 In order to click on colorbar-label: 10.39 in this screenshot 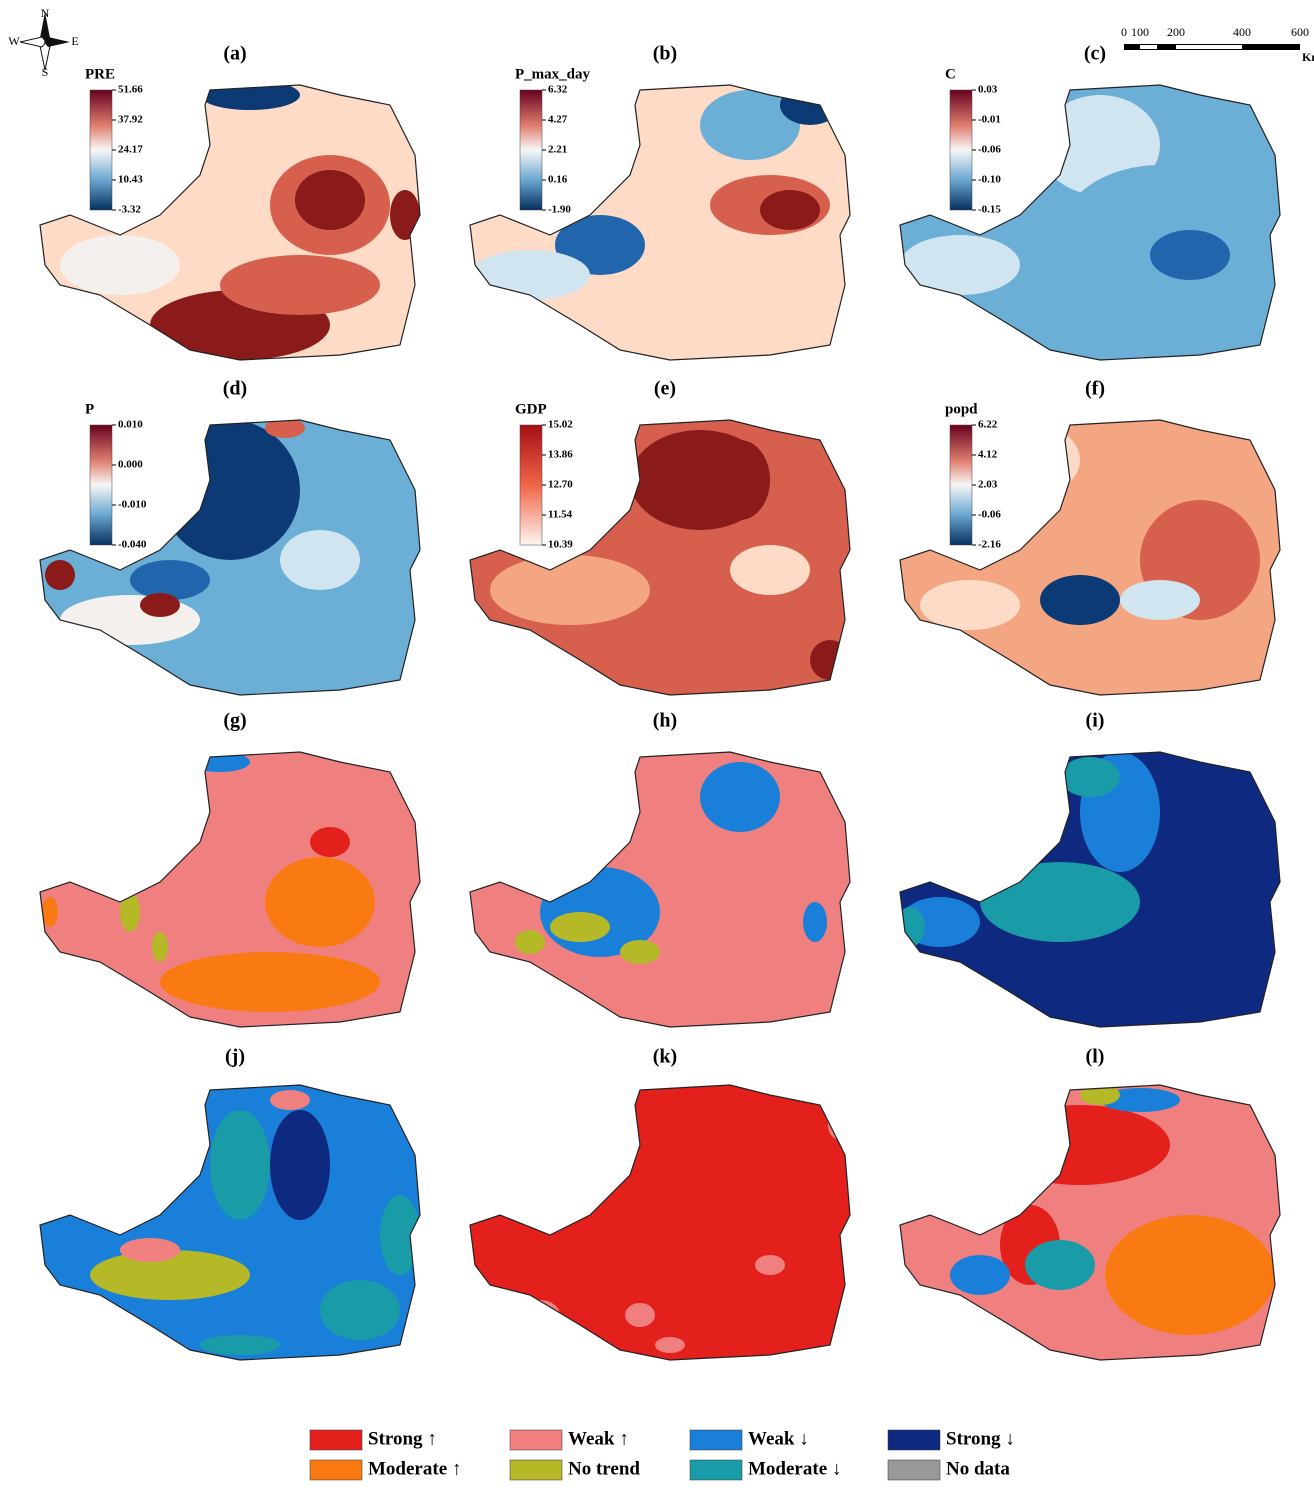, I will do `click(560, 545)`.